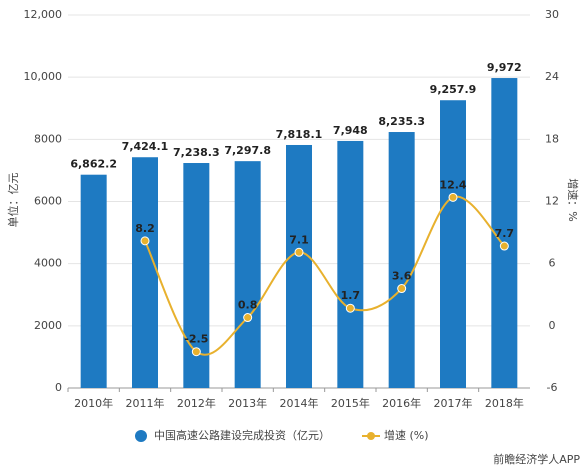 The height and width of the screenshot is (471, 585). Describe the element at coordinates (453, 89) in the screenshot. I see `value-label: 9,257.9` at that location.